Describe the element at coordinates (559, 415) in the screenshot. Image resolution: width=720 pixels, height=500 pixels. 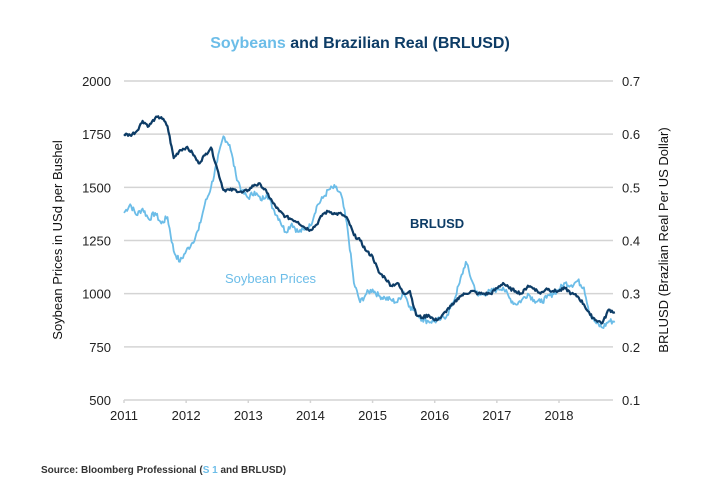
I see `x-tick-label: 2018` at that location.